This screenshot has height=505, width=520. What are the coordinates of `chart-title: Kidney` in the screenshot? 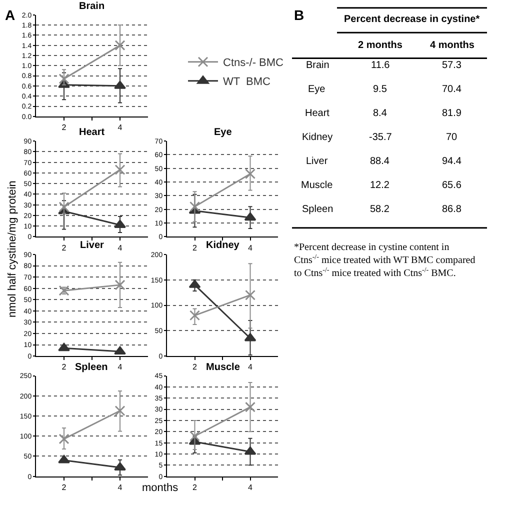 It's located at (223, 245).